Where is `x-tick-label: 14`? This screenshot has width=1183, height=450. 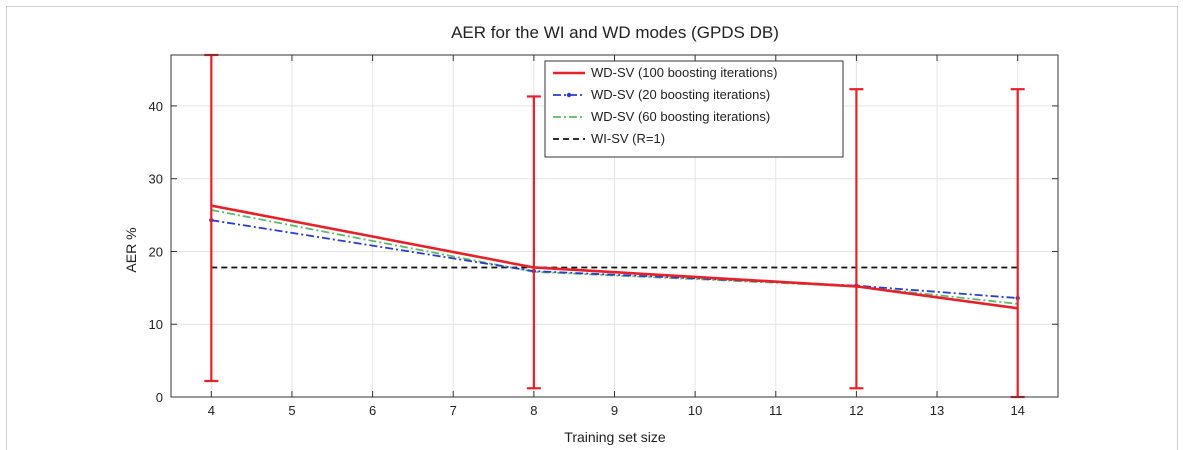 x-tick-label: 14 is located at coordinates (1017, 410).